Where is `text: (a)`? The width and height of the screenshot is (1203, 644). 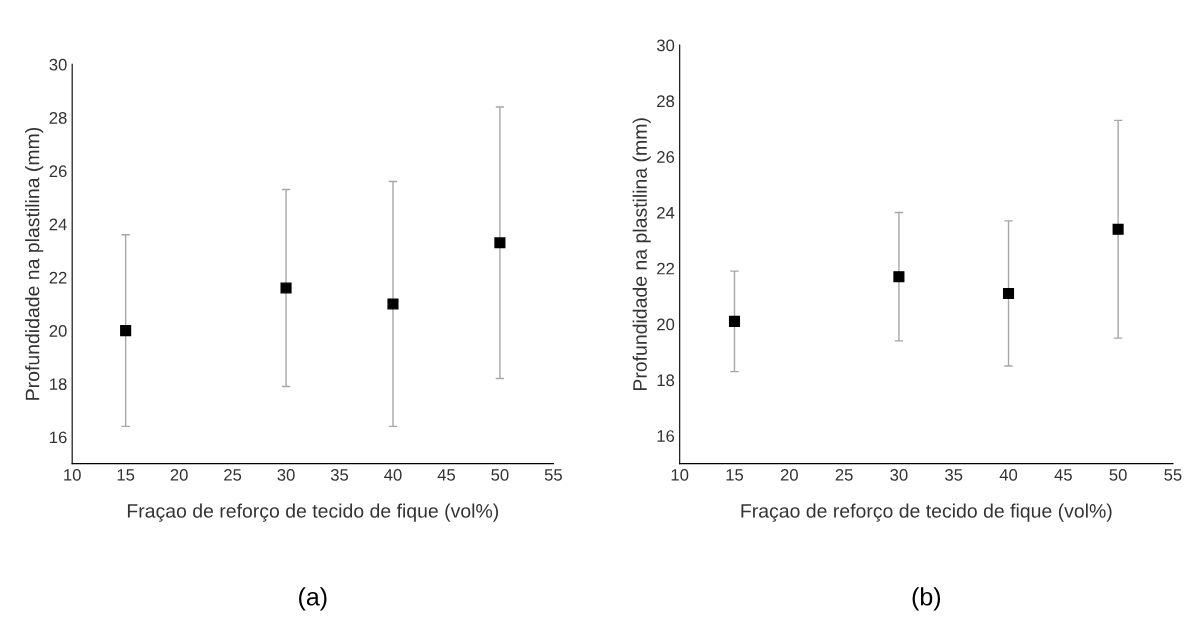 text: (a) is located at coordinates (313, 599).